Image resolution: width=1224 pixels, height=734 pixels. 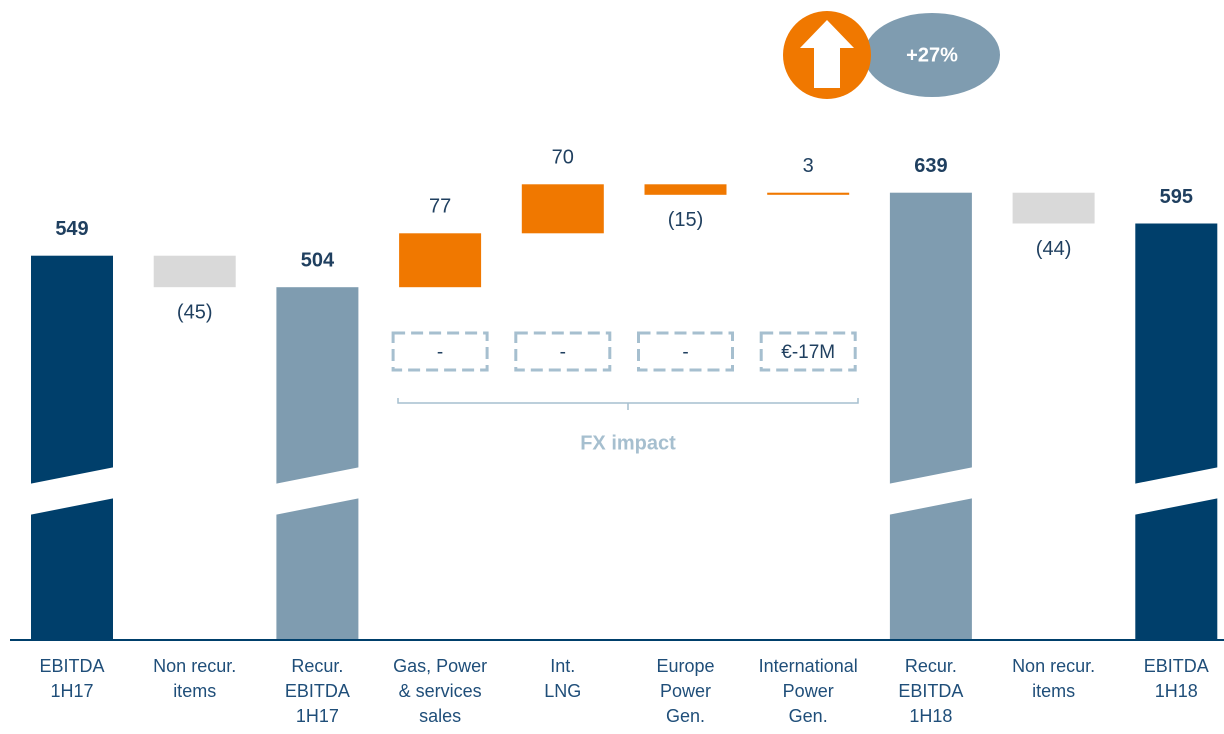 I want to click on value-label: (44), so click(x=1054, y=249).